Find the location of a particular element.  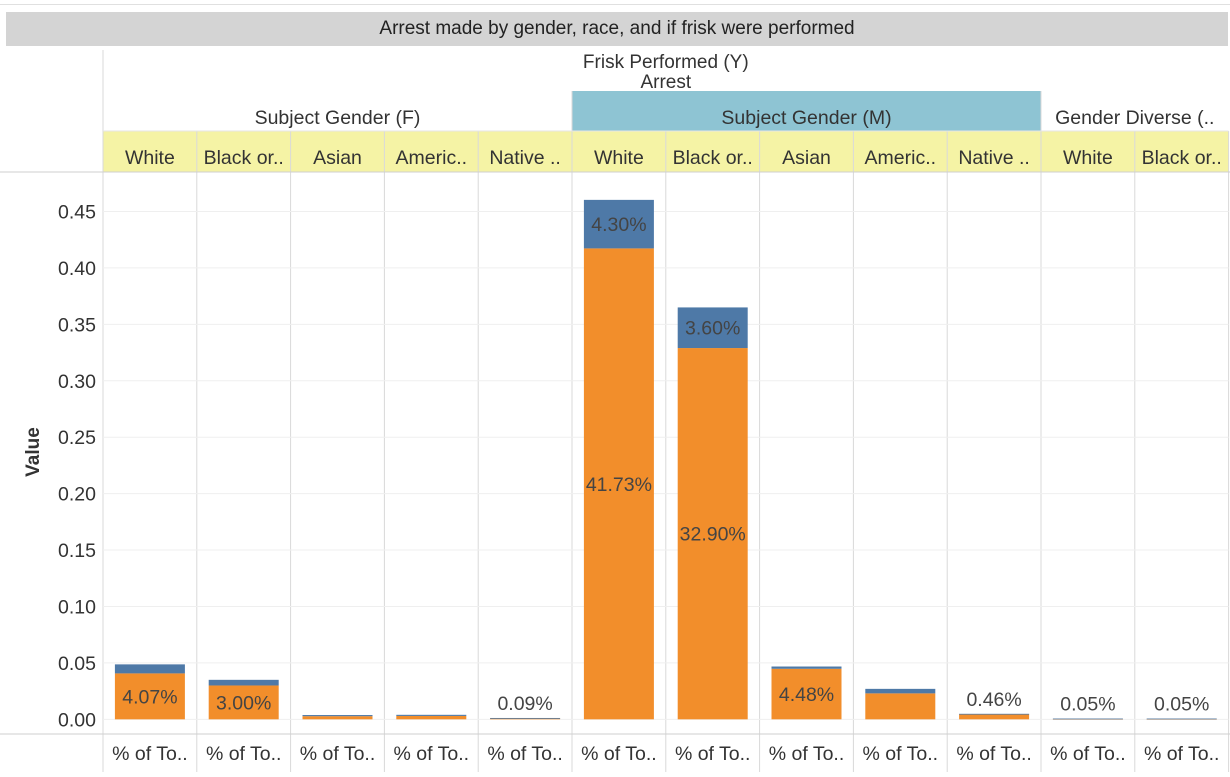

y-tick-label: 0.00 is located at coordinates (77, 720).